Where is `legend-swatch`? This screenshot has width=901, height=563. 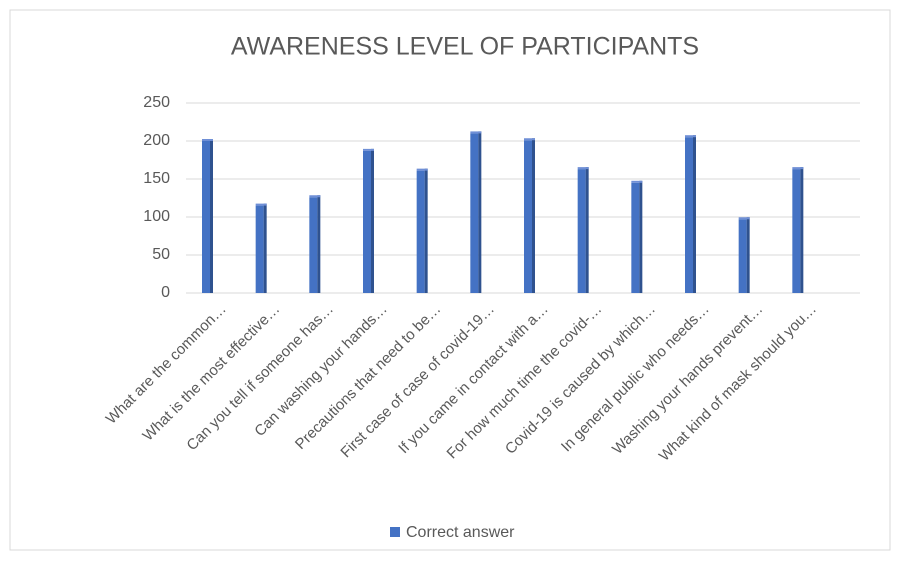 legend-swatch is located at coordinates (395, 532).